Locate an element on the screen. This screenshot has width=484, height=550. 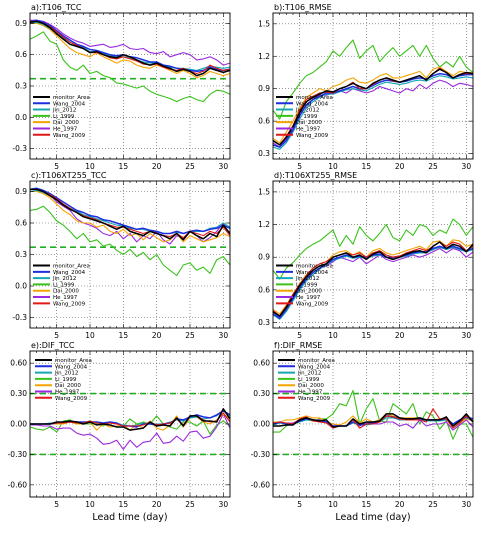
panel-title: c):T106XT255_TCC is located at coordinates (69, 175).